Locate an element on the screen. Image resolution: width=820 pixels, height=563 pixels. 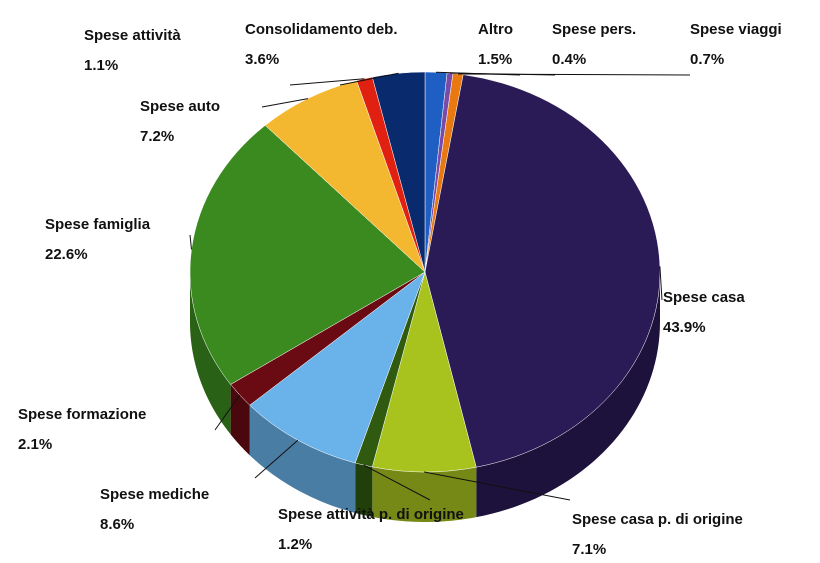
slice-label: Spese attività p. di origine is located at coordinates (371, 514).